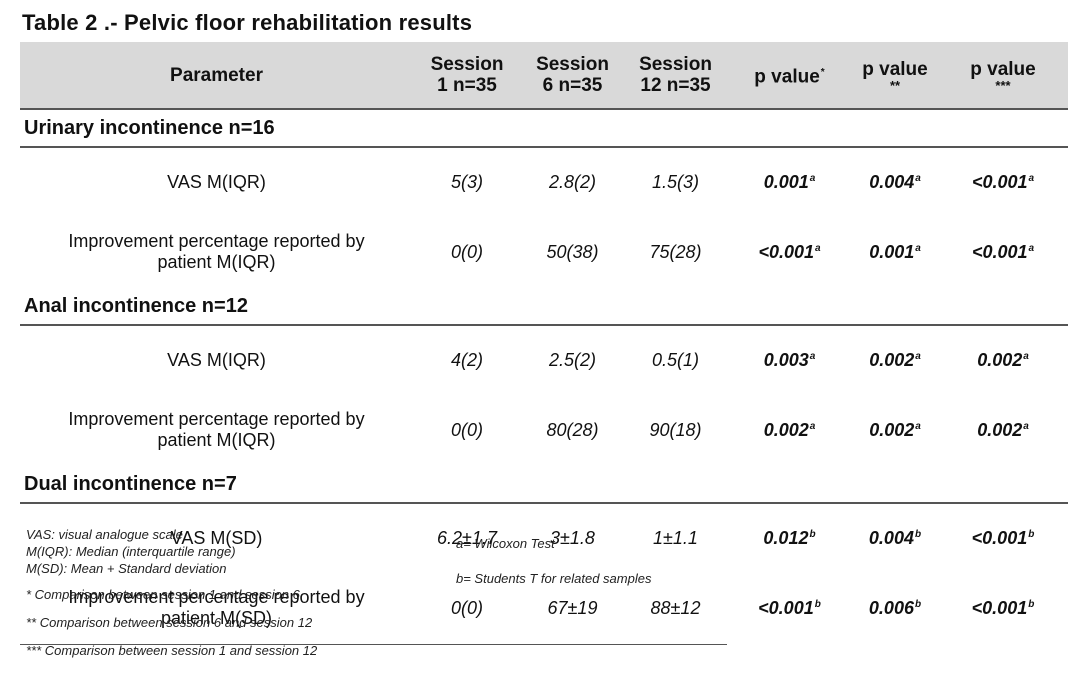 The width and height of the screenshot is (1080, 676). Describe the element at coordinates (1003, 85) in the screenshot. I see `header-p-value-3-stars: ***` at that location.